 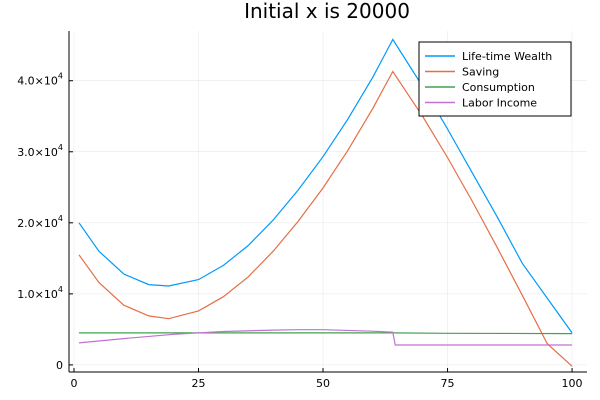 I want to click on legend-label: Labor Income, so click(x=499, y=103).